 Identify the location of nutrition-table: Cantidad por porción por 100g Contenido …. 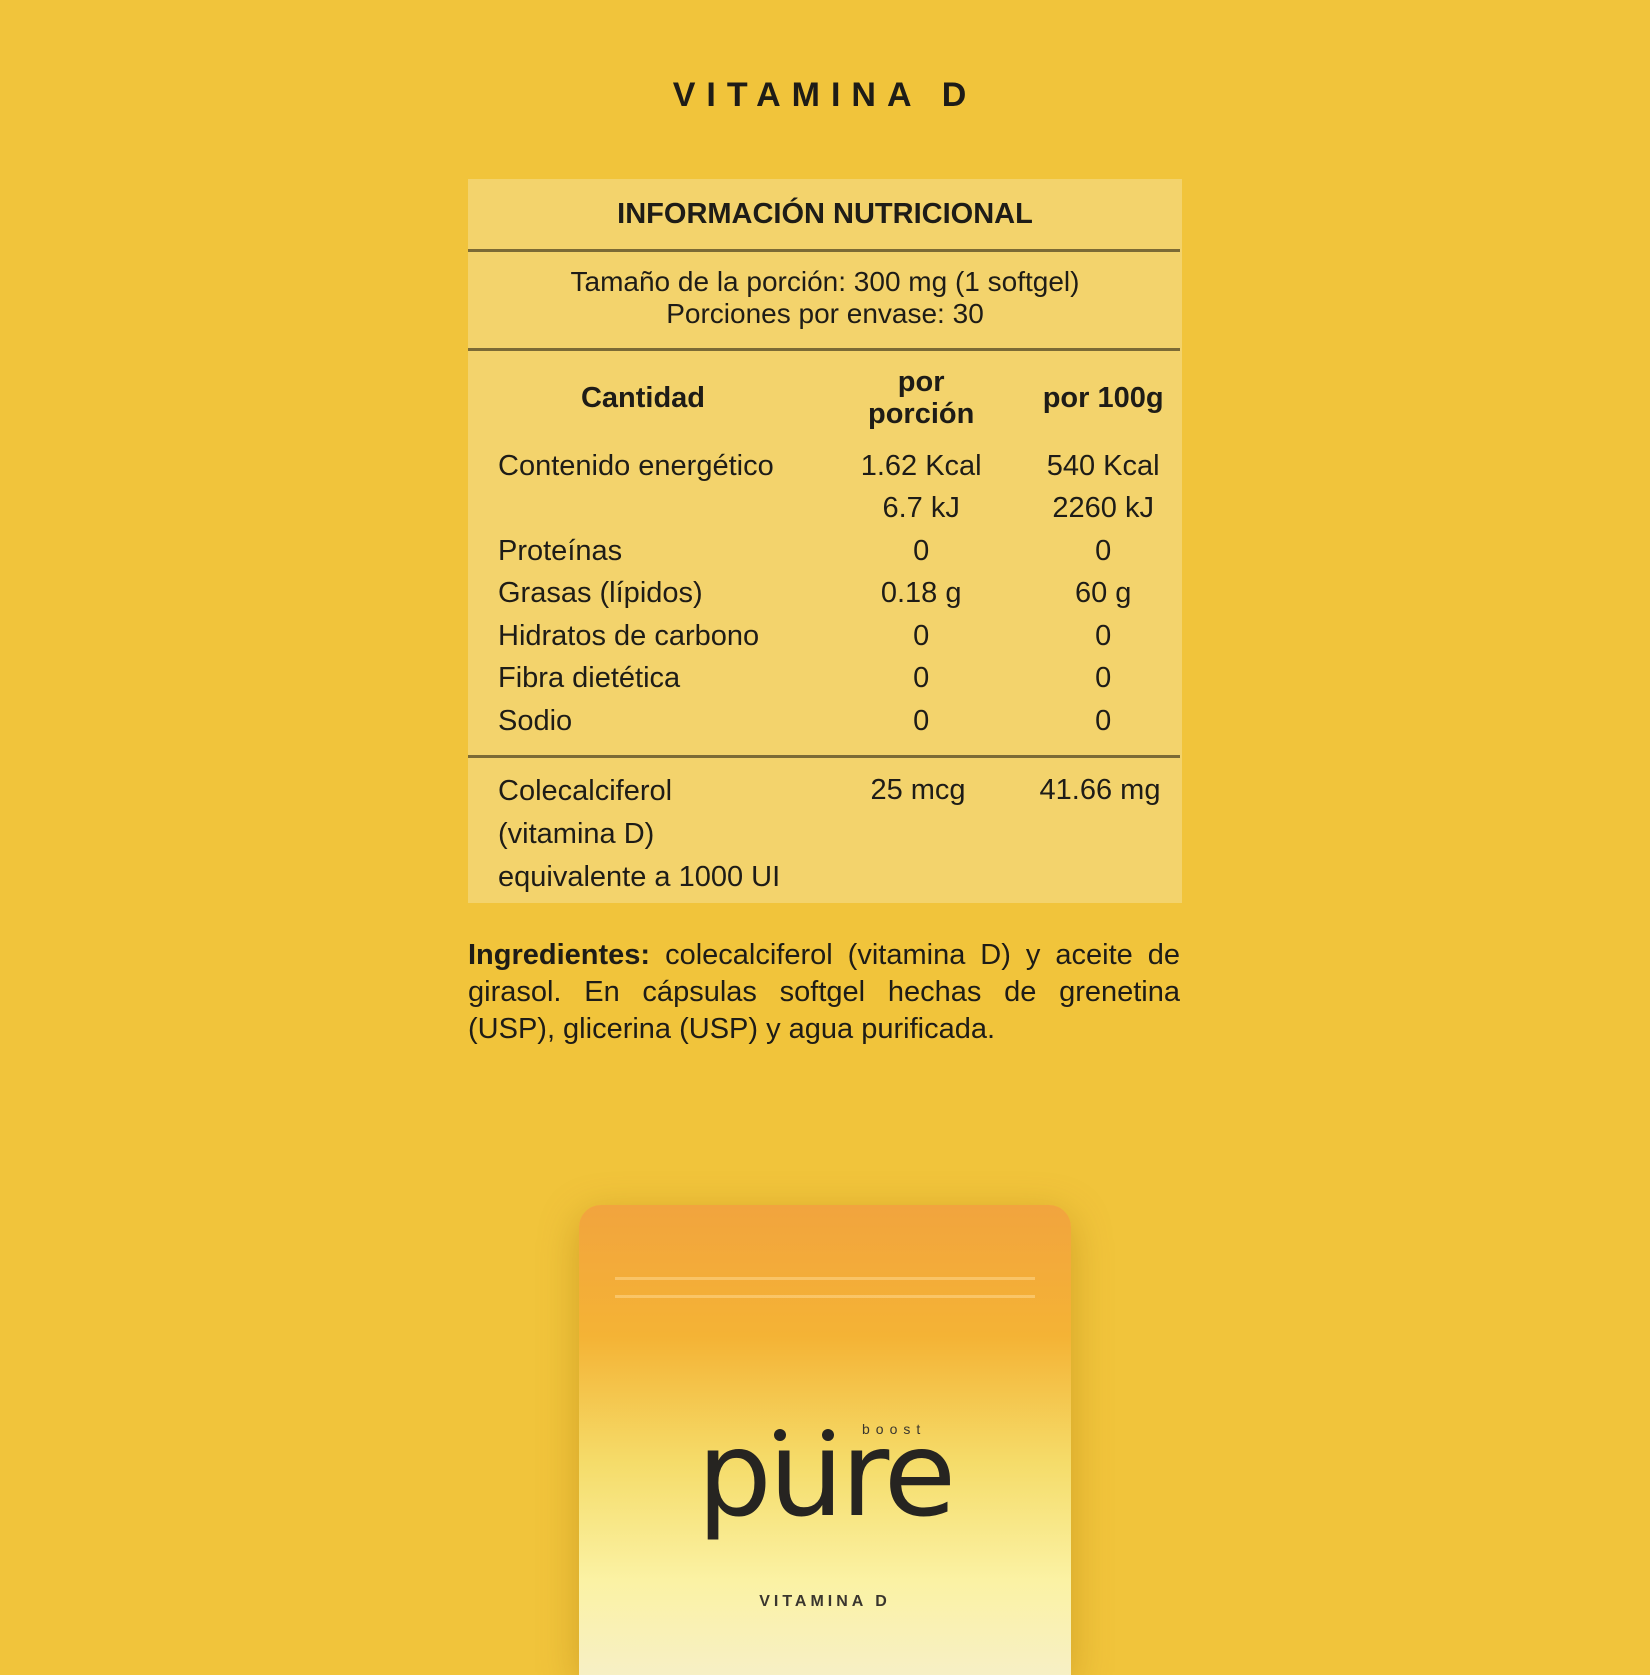
(825, 547).